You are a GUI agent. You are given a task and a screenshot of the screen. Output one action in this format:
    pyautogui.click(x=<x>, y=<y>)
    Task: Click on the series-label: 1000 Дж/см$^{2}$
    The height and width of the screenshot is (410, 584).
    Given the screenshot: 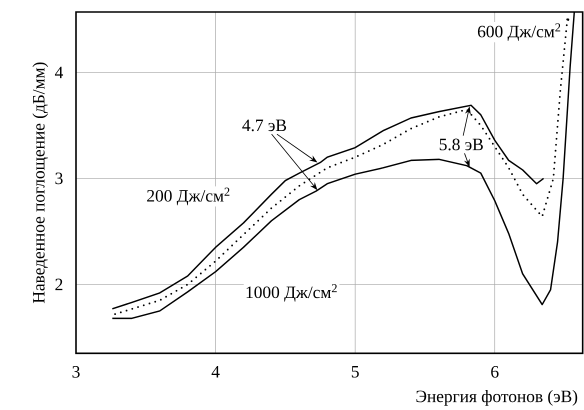 What is the action you would take?
    pyautogui.click(x=291, y=293)
    